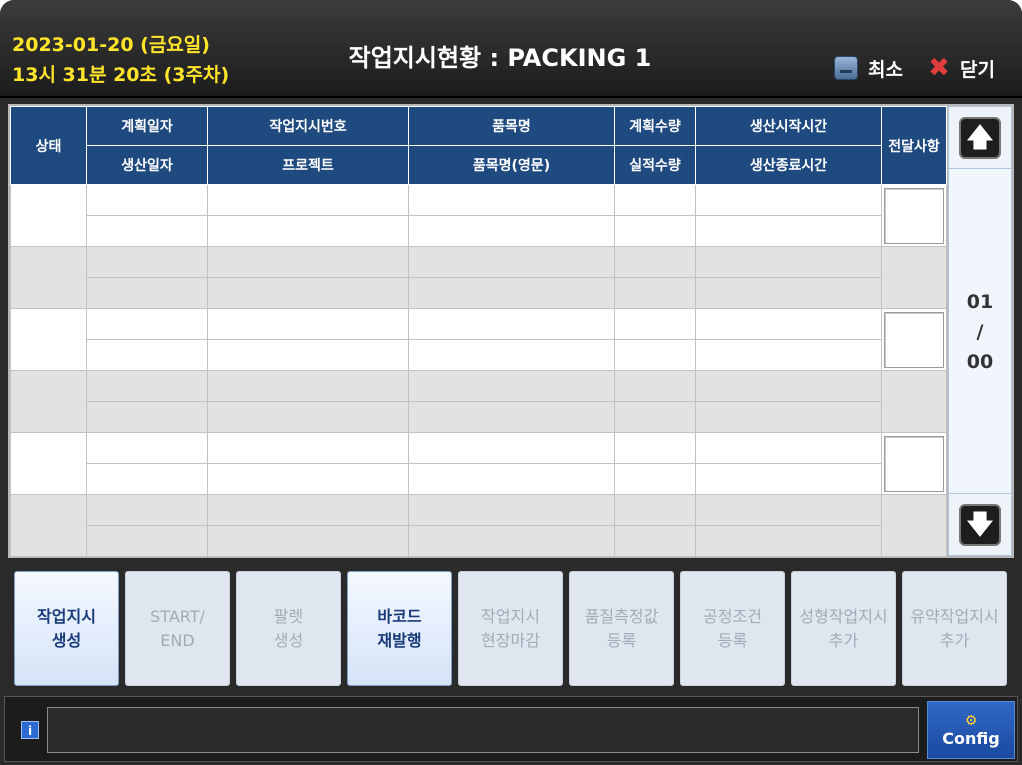 This screenshot has height=765, width=1022. Describe the element at coordinates (954, 628) in the screenshot. I see `add-glaze-order-button: 유약작업지시 추가` at that location.